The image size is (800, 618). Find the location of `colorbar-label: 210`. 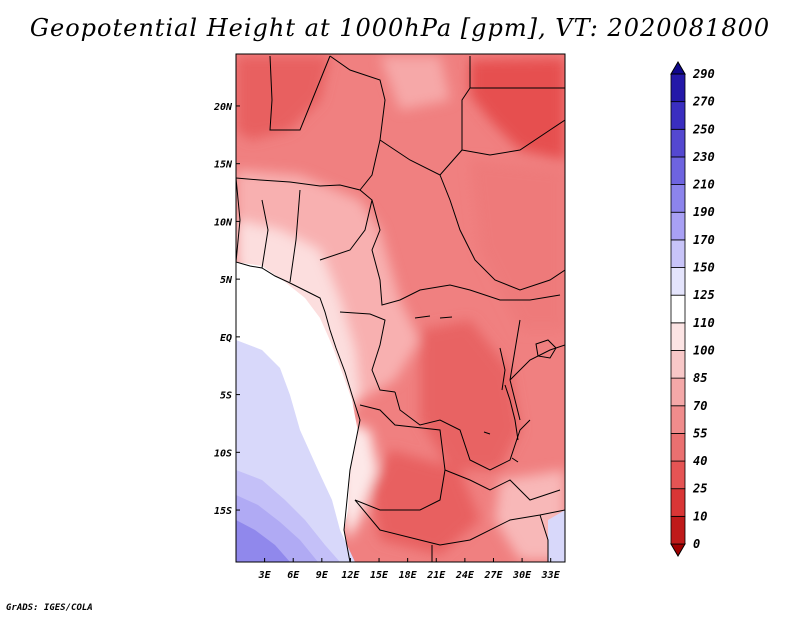

colorbar-label: 210 is located at coordinates (703, 185).